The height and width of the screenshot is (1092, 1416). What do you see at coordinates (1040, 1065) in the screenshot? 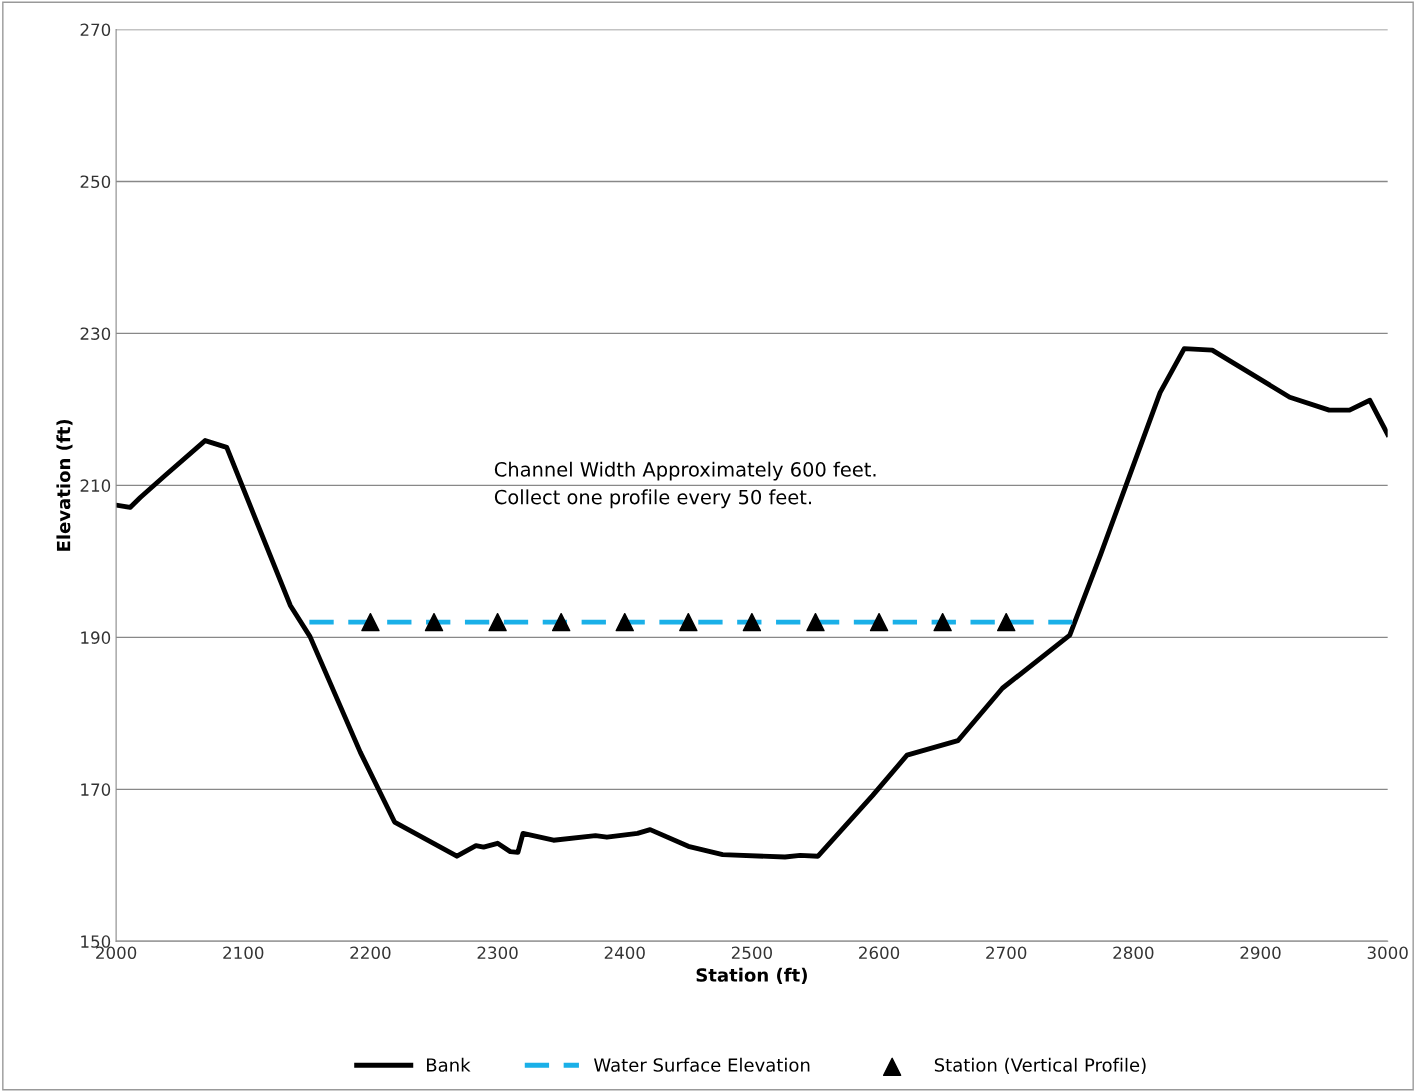
I see `legend-label: Station (Vertical Profile)` at bounding box center [1040, 1065].